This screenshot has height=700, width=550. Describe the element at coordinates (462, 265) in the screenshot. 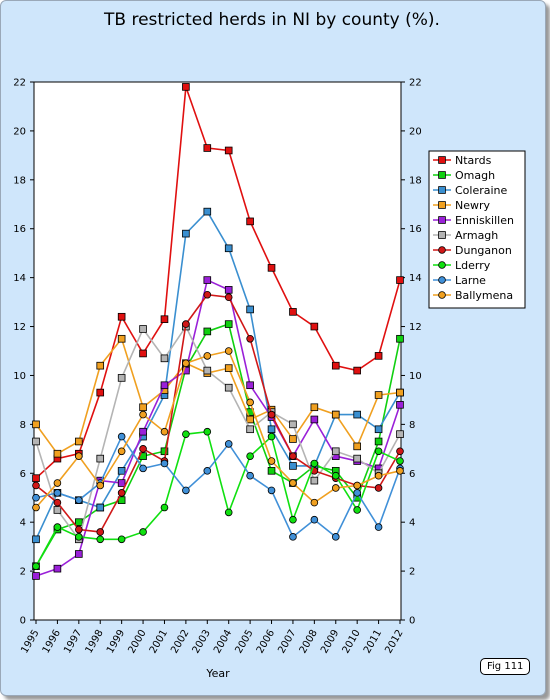

I see `legend-item: Lderry` at that location.